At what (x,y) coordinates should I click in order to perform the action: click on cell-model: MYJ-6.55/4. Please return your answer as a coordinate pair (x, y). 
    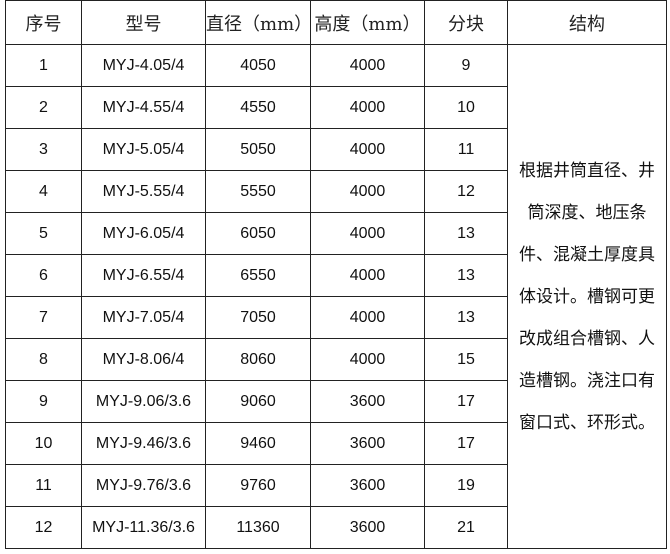
    Looking at the image, I should click on (143, 275).